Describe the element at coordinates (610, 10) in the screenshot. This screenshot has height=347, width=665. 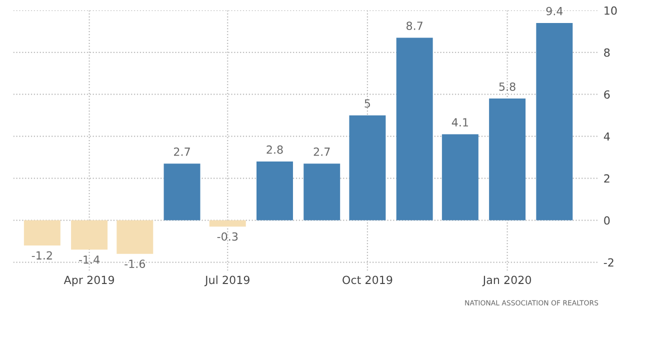
I see `y-tick-label: 10` at that location.